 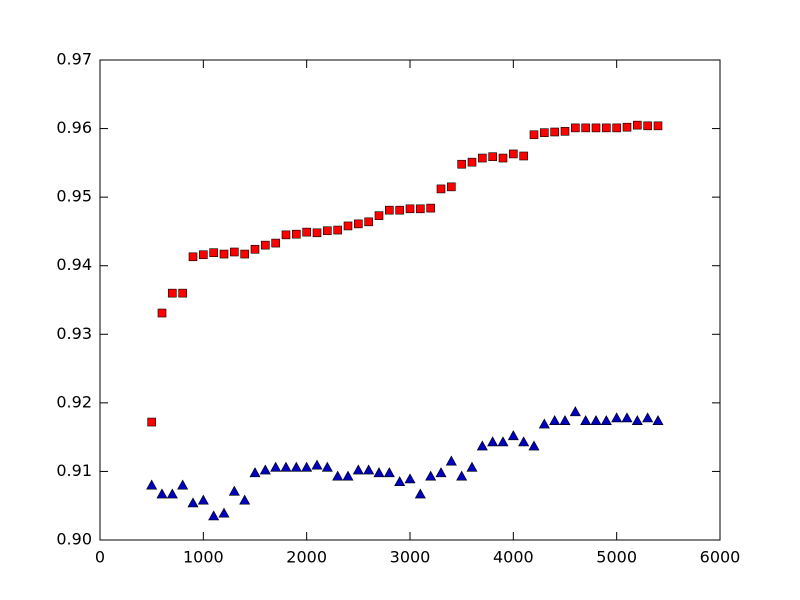 I want to click on y-tick-label: 0.95, so click(x=74, y=196).